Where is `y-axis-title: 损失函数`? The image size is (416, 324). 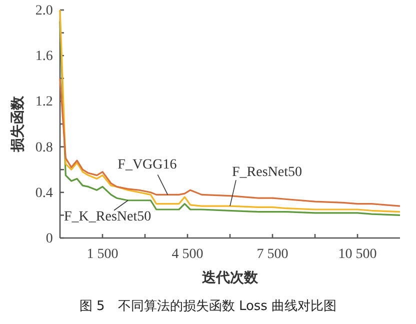
y-axis-title: 损失函数 is located at coordinates (18, 124).